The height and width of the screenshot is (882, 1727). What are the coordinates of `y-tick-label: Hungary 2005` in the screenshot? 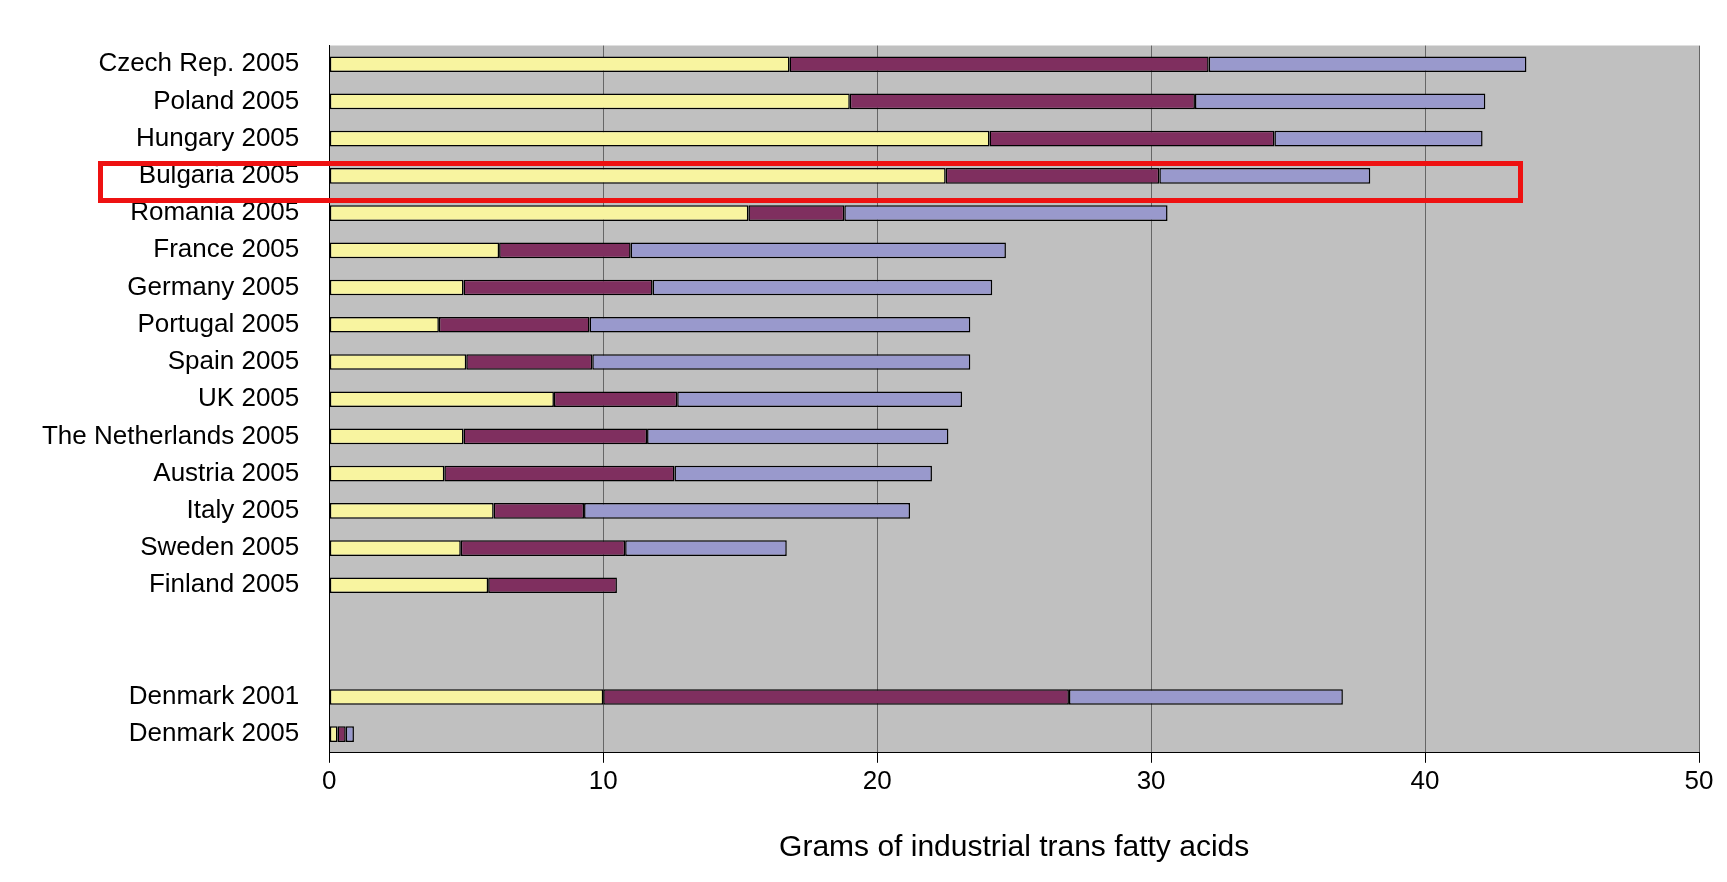 It's located at (217, 136).